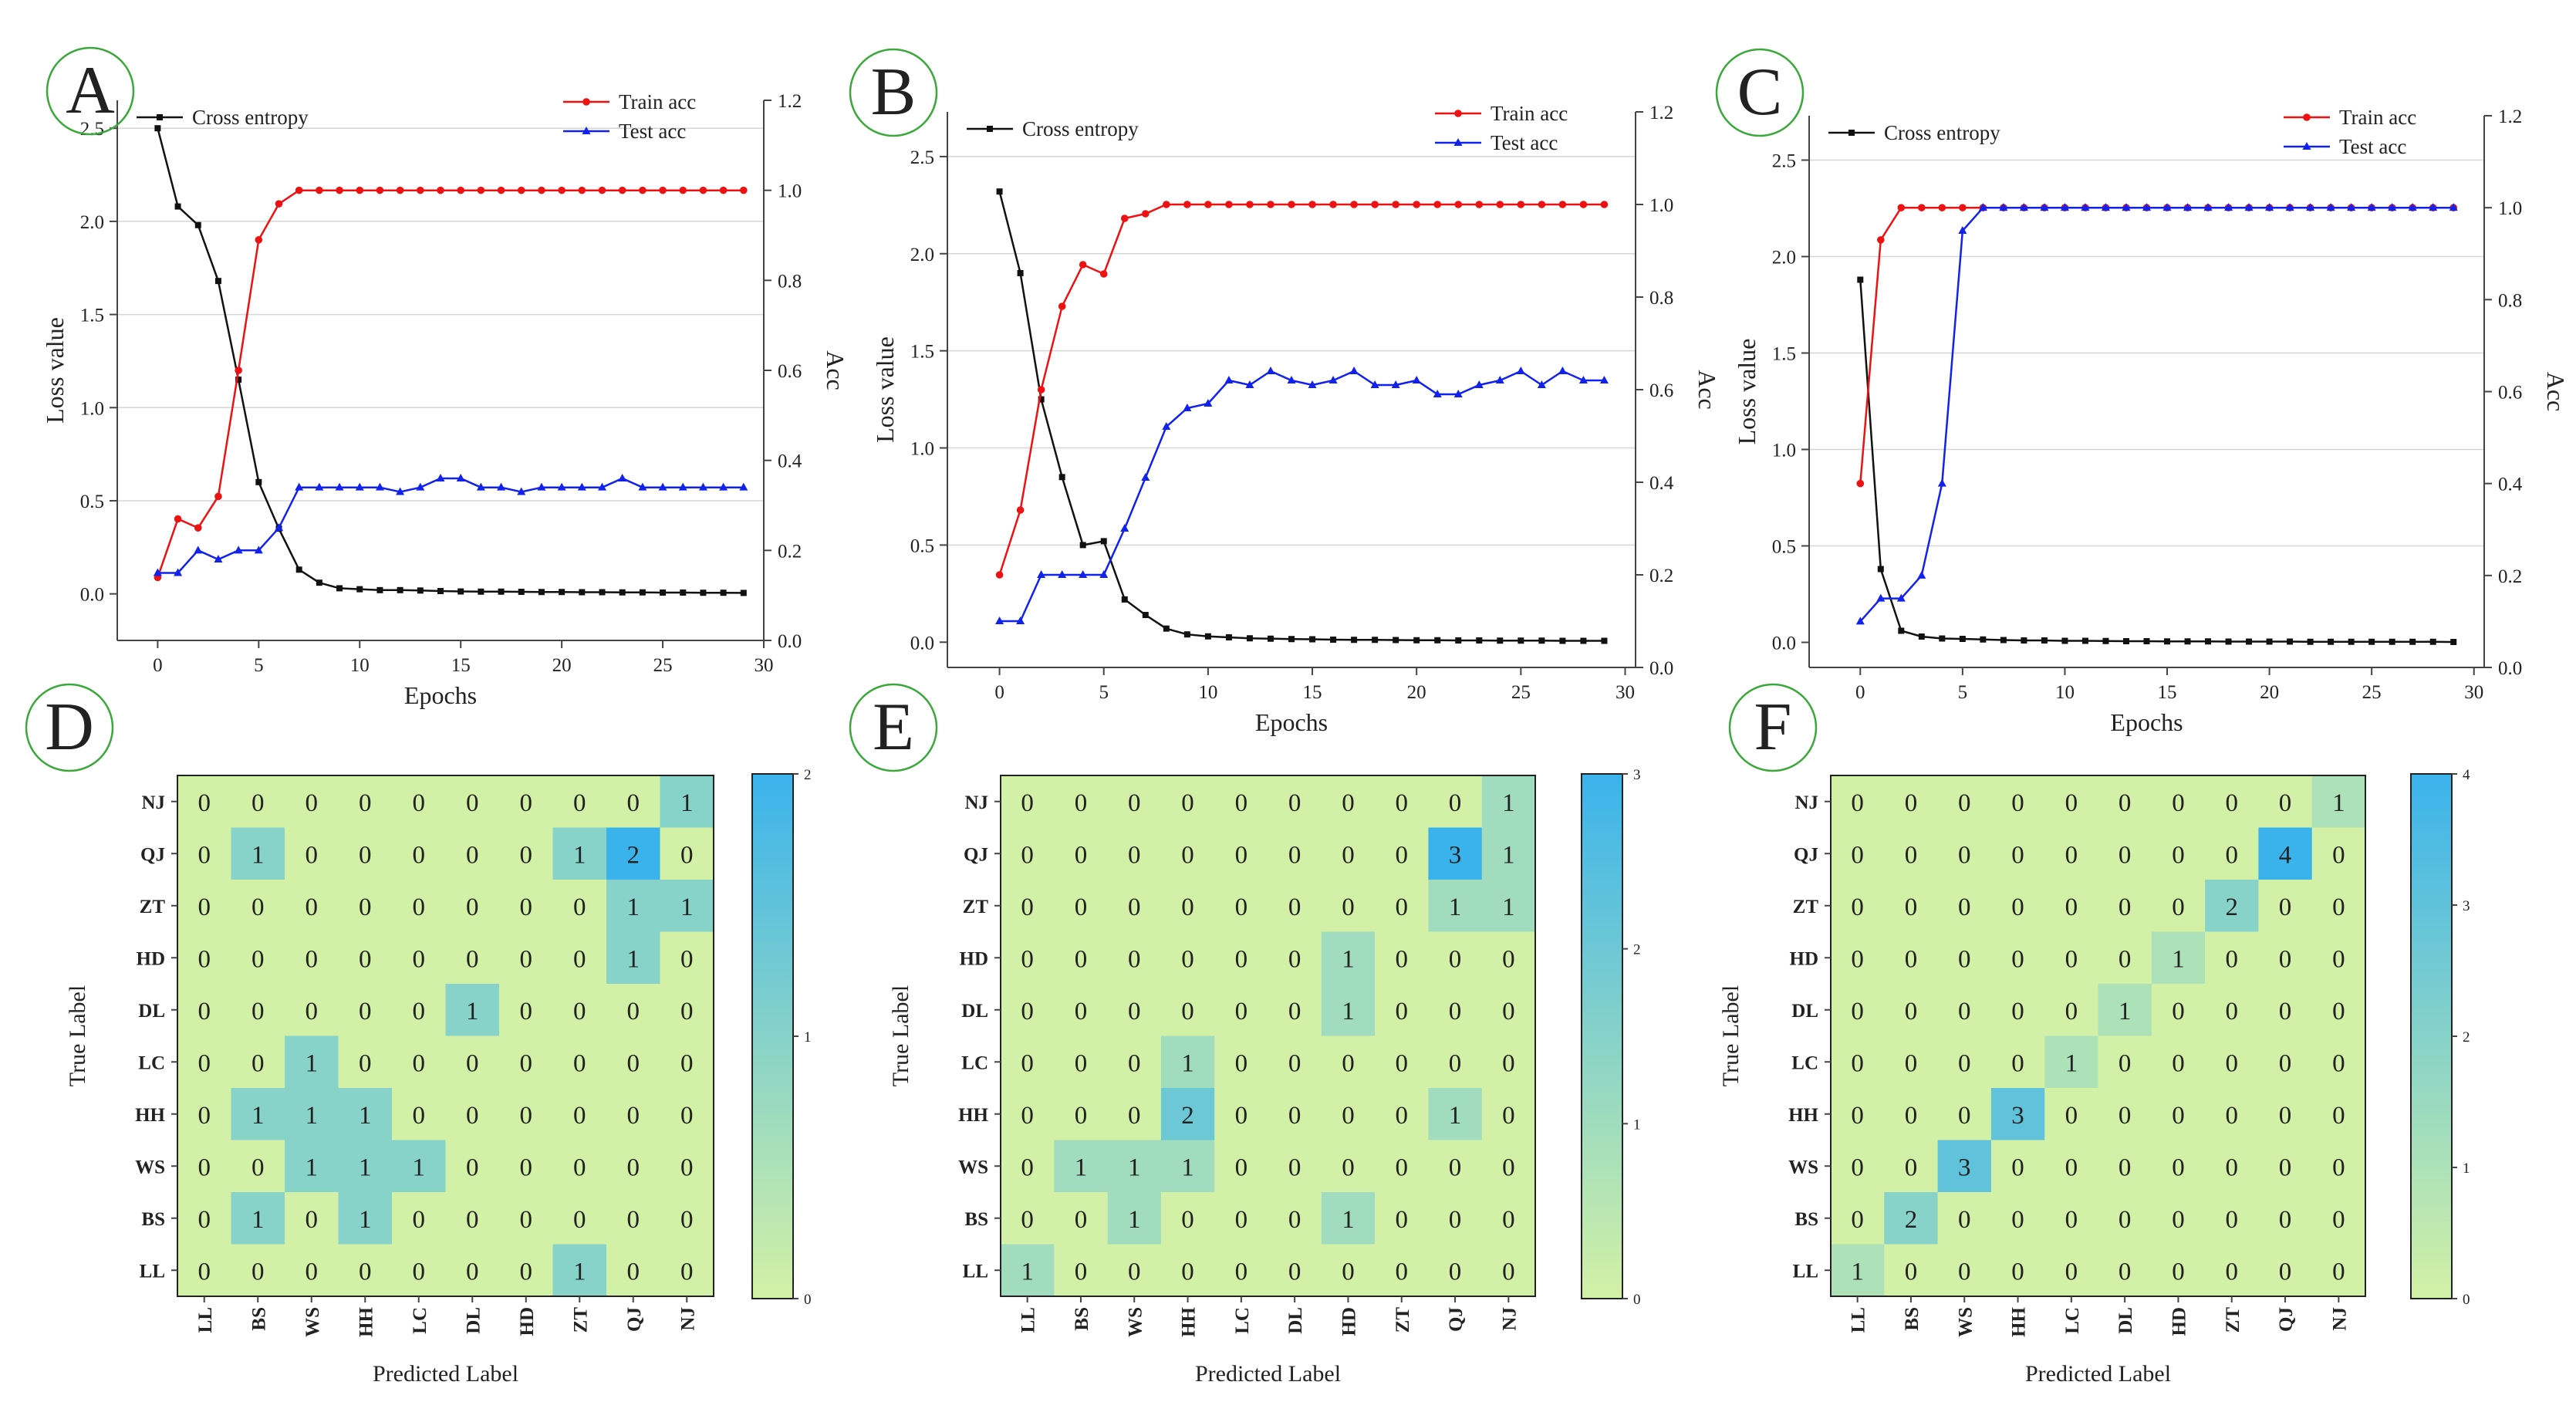 This screenshot has height=1402, width=2576. What do you see at coordinates (790, 461) in the screenshot?
I see `y2-tick-label: 0.4` at bounding box center [790, 461].